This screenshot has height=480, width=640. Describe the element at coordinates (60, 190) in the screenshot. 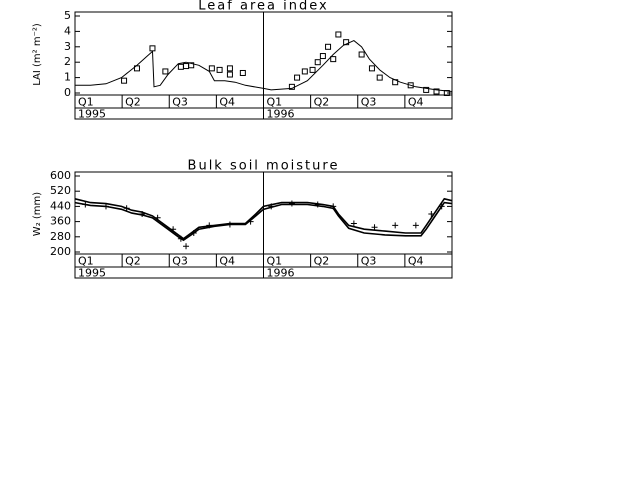

I see `y-tick-label: 520` at that location.